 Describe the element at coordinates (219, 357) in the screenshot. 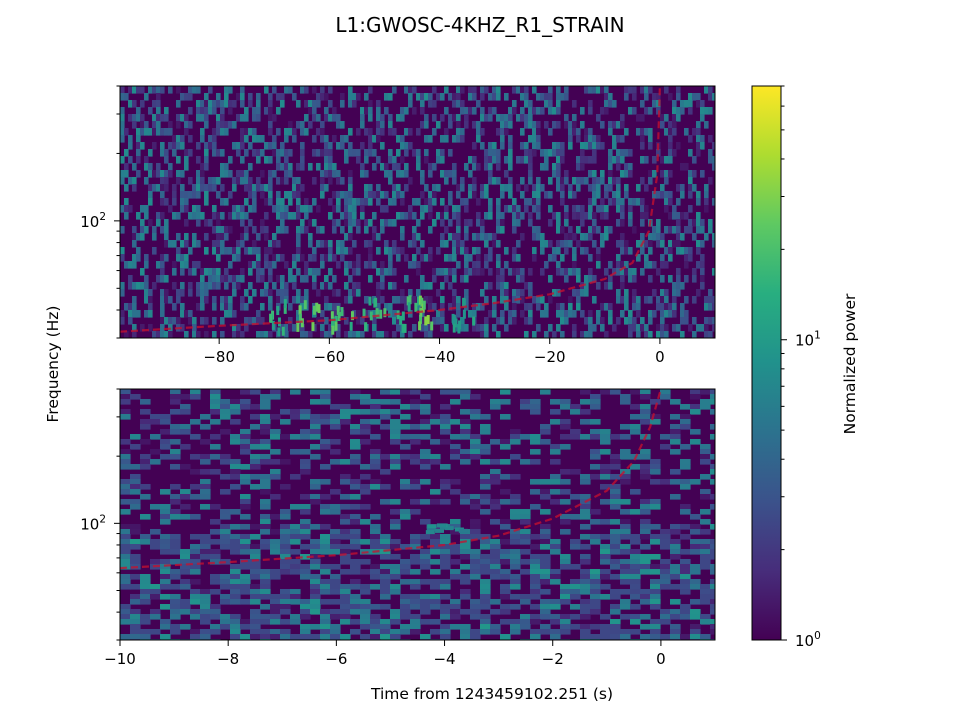

I see `top-x-tick-label: −80` at that location.